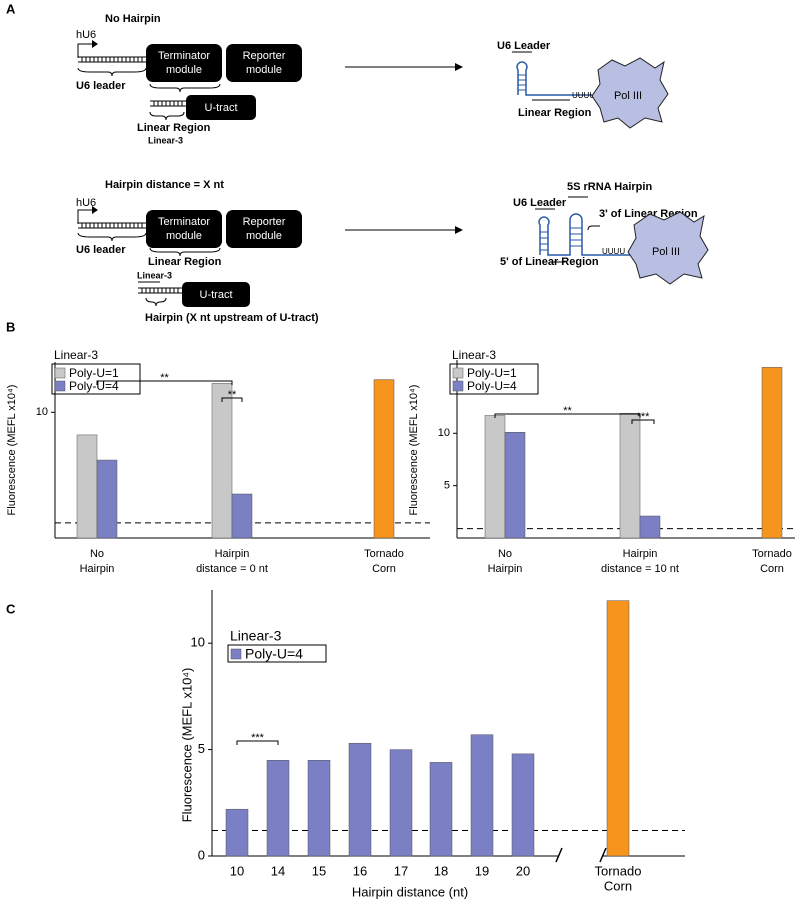  What do you see at coordinates (360, 870) in the screenshot?
I see `x-tick-label: 16` at bounding box center [360, 870].